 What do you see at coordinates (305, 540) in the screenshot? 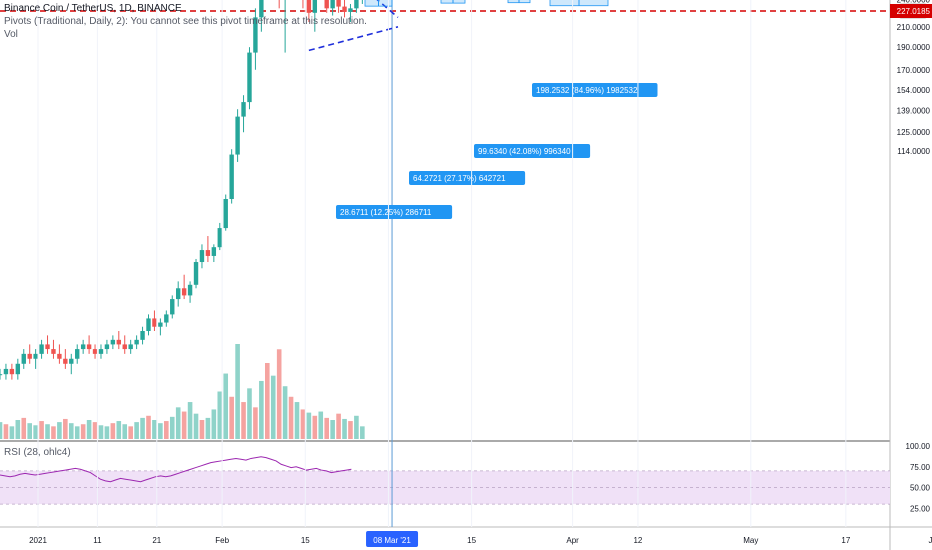
I see `time-tick-label: 15` at bounding box center [305, 540].